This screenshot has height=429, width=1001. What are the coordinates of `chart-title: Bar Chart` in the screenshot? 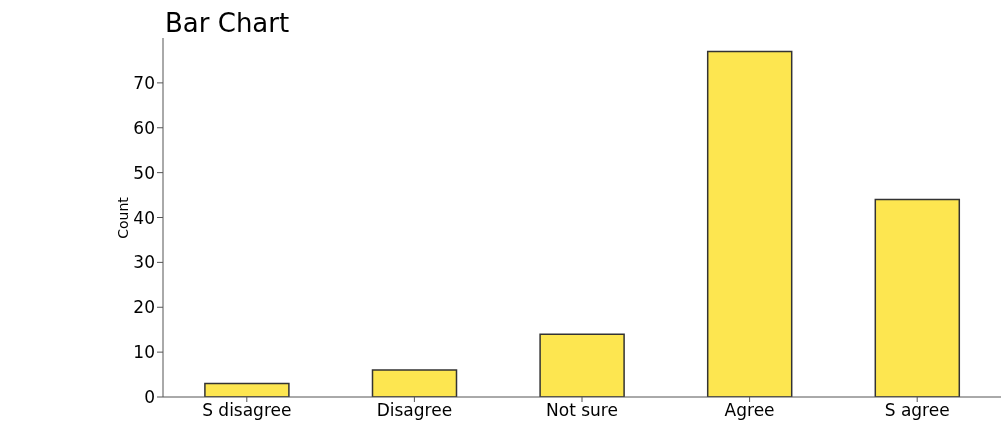 It's located at (227, 23).